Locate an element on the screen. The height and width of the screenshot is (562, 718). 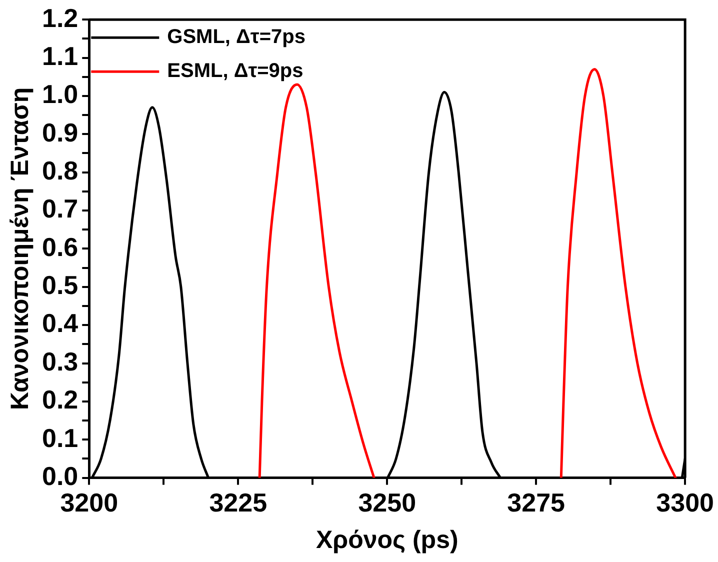
y-tick-label: 0.1 is located at coordinates (60, 437).